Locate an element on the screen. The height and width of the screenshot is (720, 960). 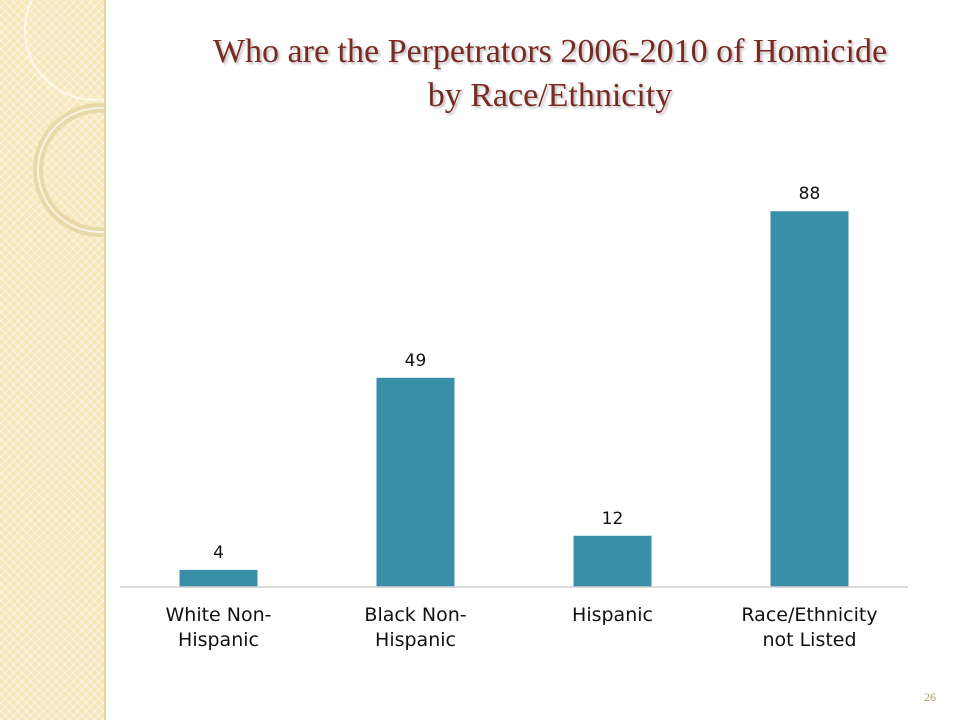
x-tick-label: Hispanic is located at coordinates (612, 615).